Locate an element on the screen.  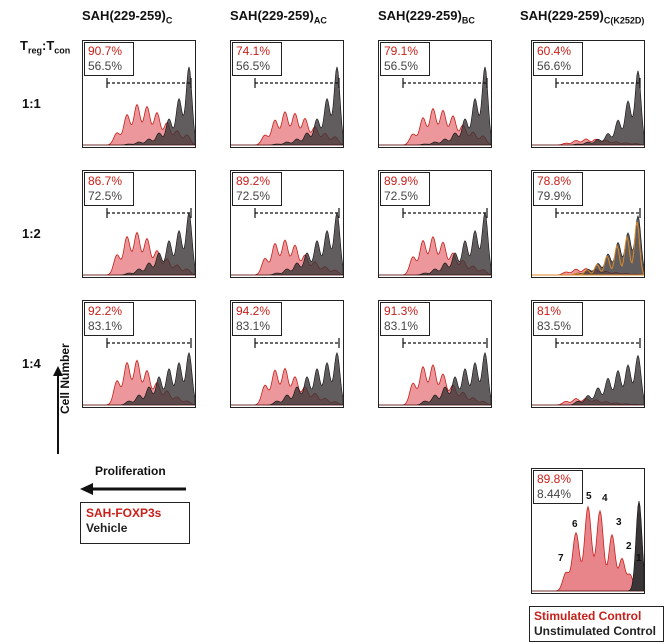
row-label-1-1: 1:1 is located at coordinates (31, 103).